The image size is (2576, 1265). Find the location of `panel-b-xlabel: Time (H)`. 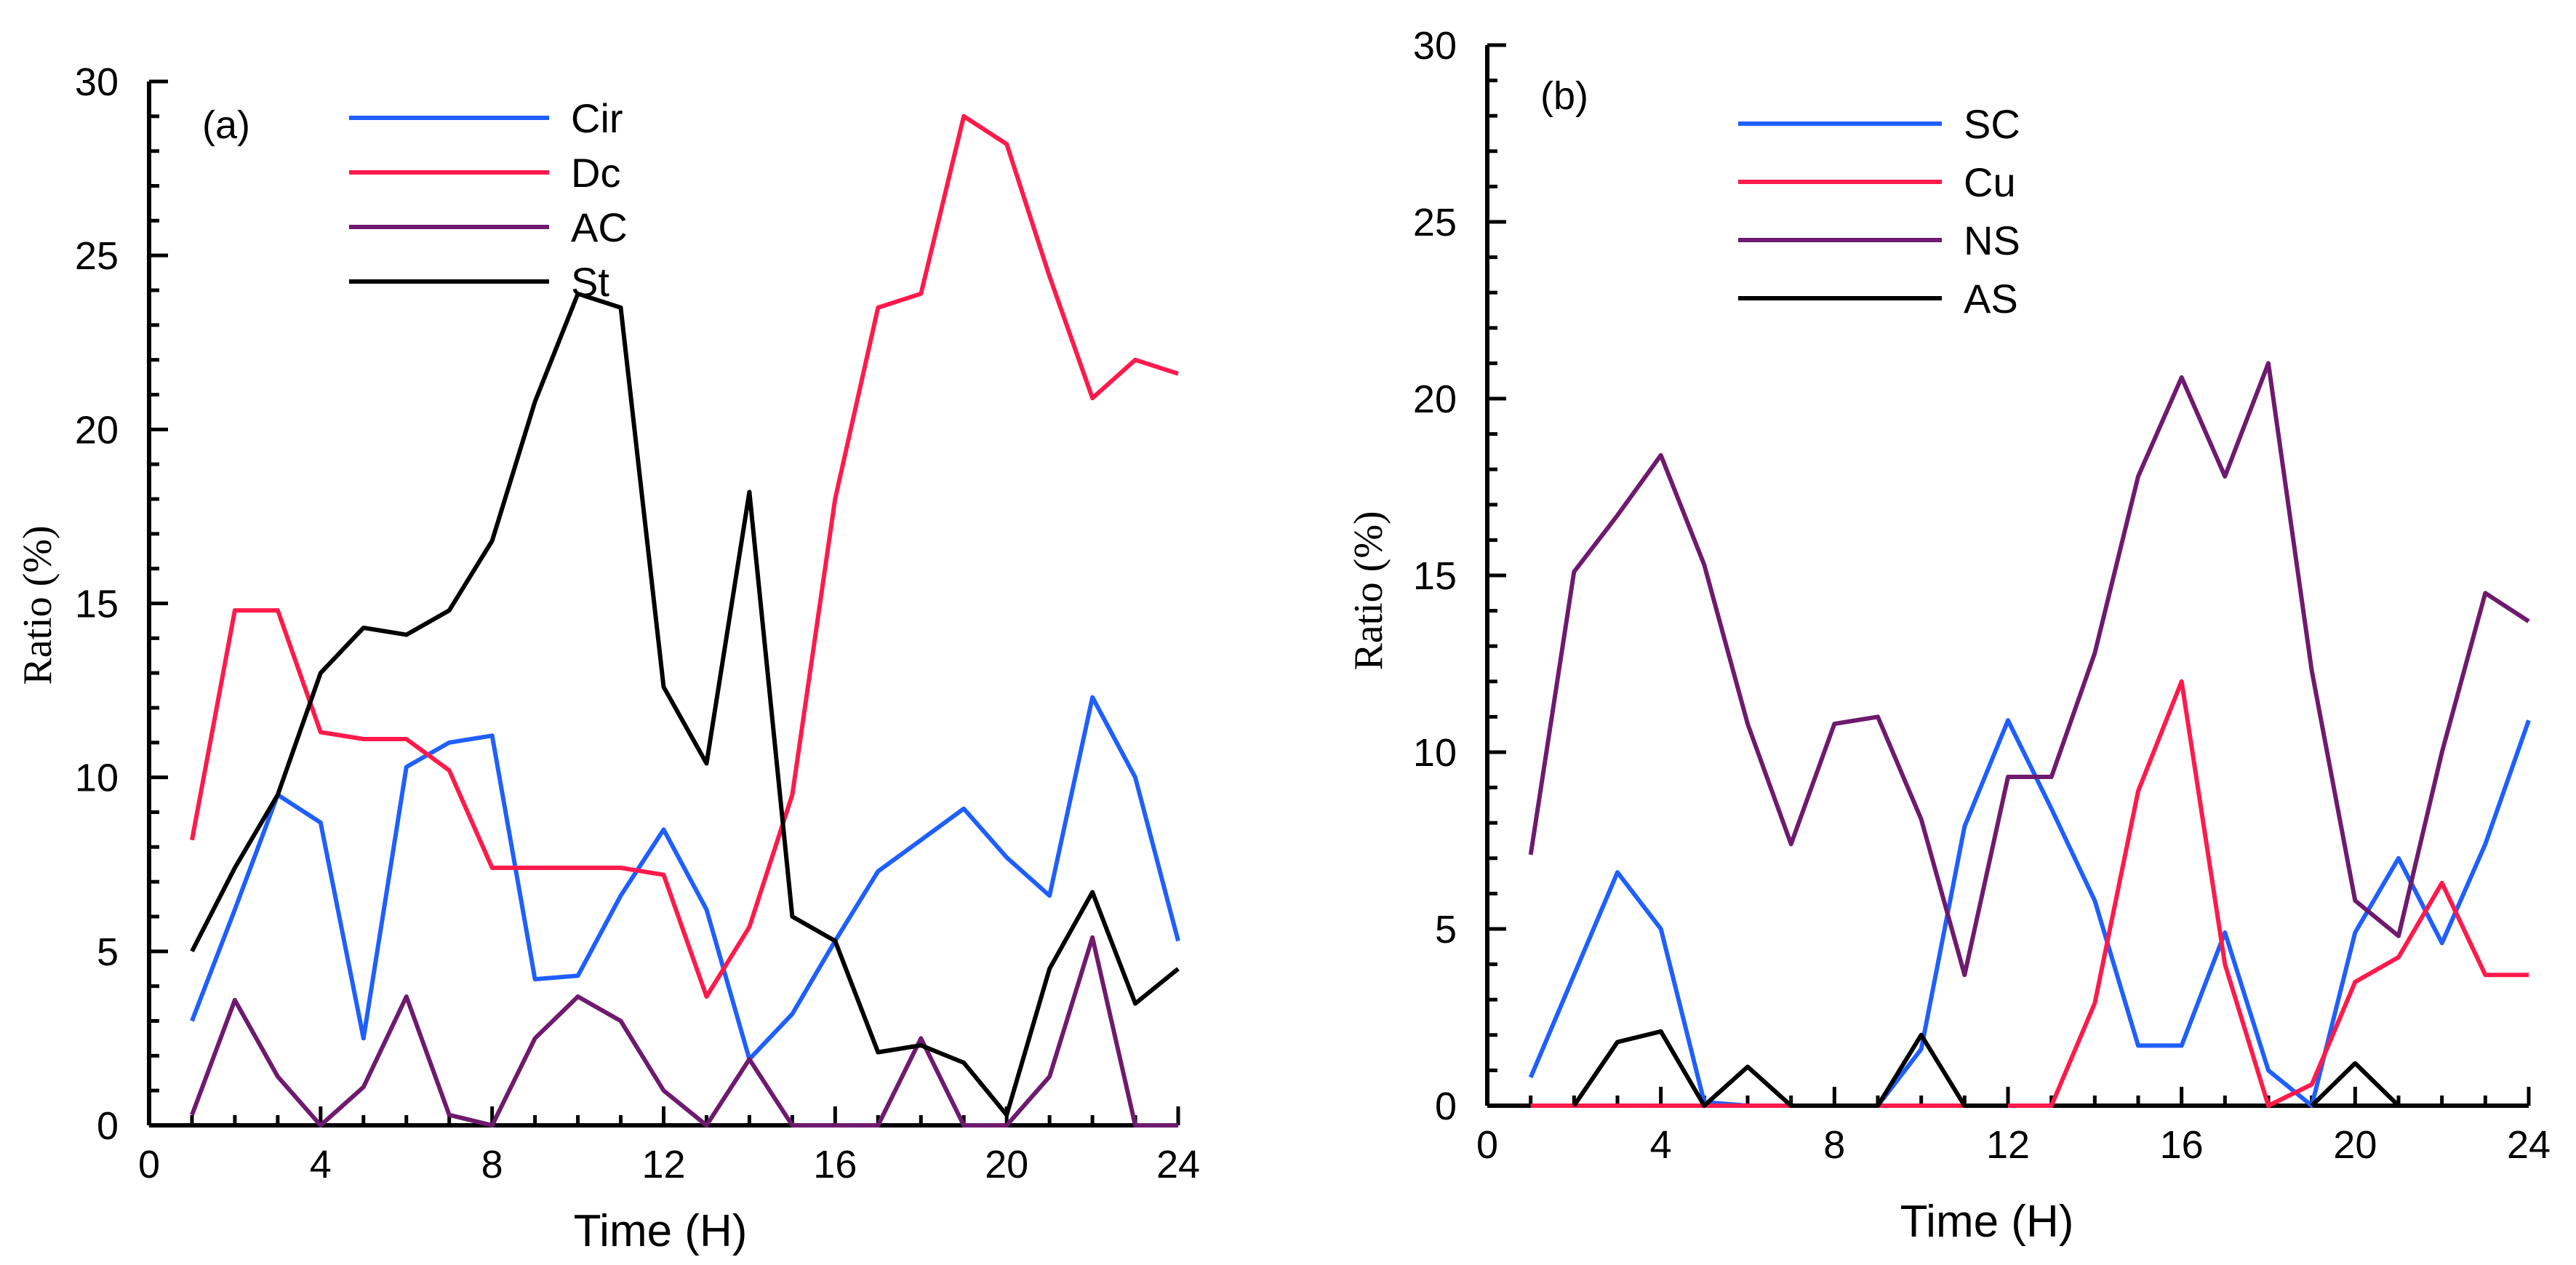

panel-b-xlabel: Time (H) is located at coordinates (1987, 1222).